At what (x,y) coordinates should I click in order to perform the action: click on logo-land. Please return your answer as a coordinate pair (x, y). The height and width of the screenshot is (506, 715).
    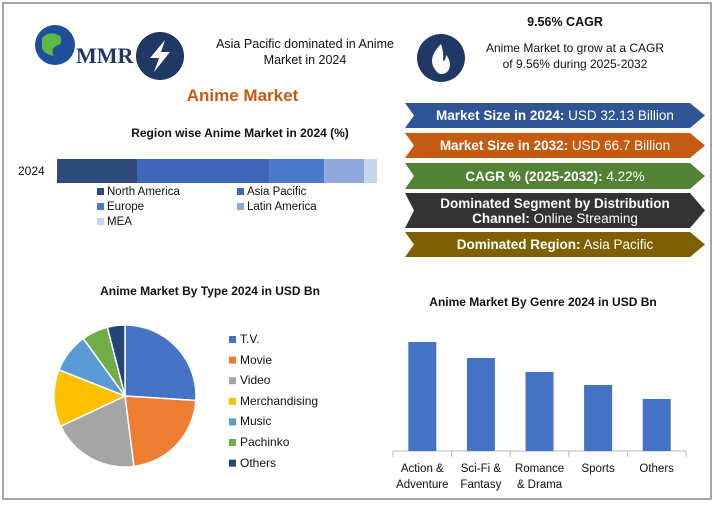
    Looking at the image, I should click on (52, 44).